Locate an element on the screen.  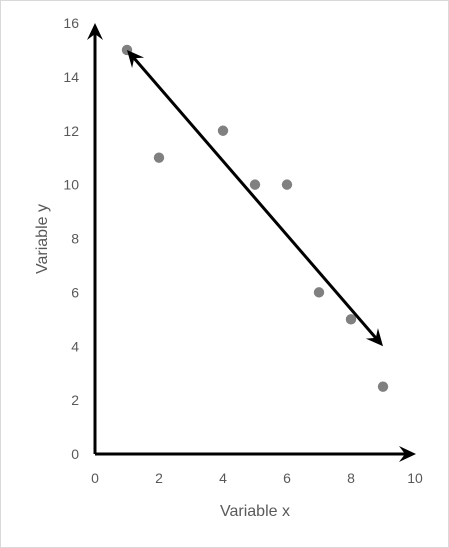
y-tick-label: 8 is located at coordinates (75, 239).